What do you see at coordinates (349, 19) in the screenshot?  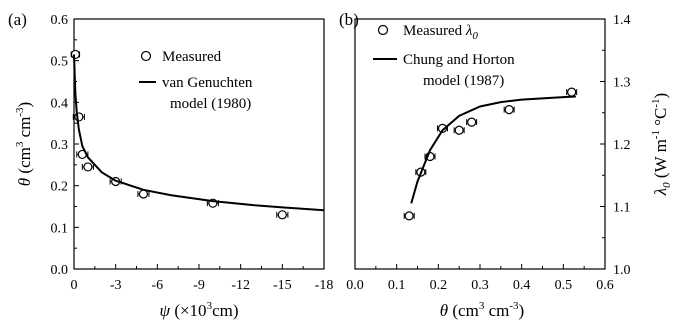 I see `panel-b-label: (b)` at bounding box center [349, 19].